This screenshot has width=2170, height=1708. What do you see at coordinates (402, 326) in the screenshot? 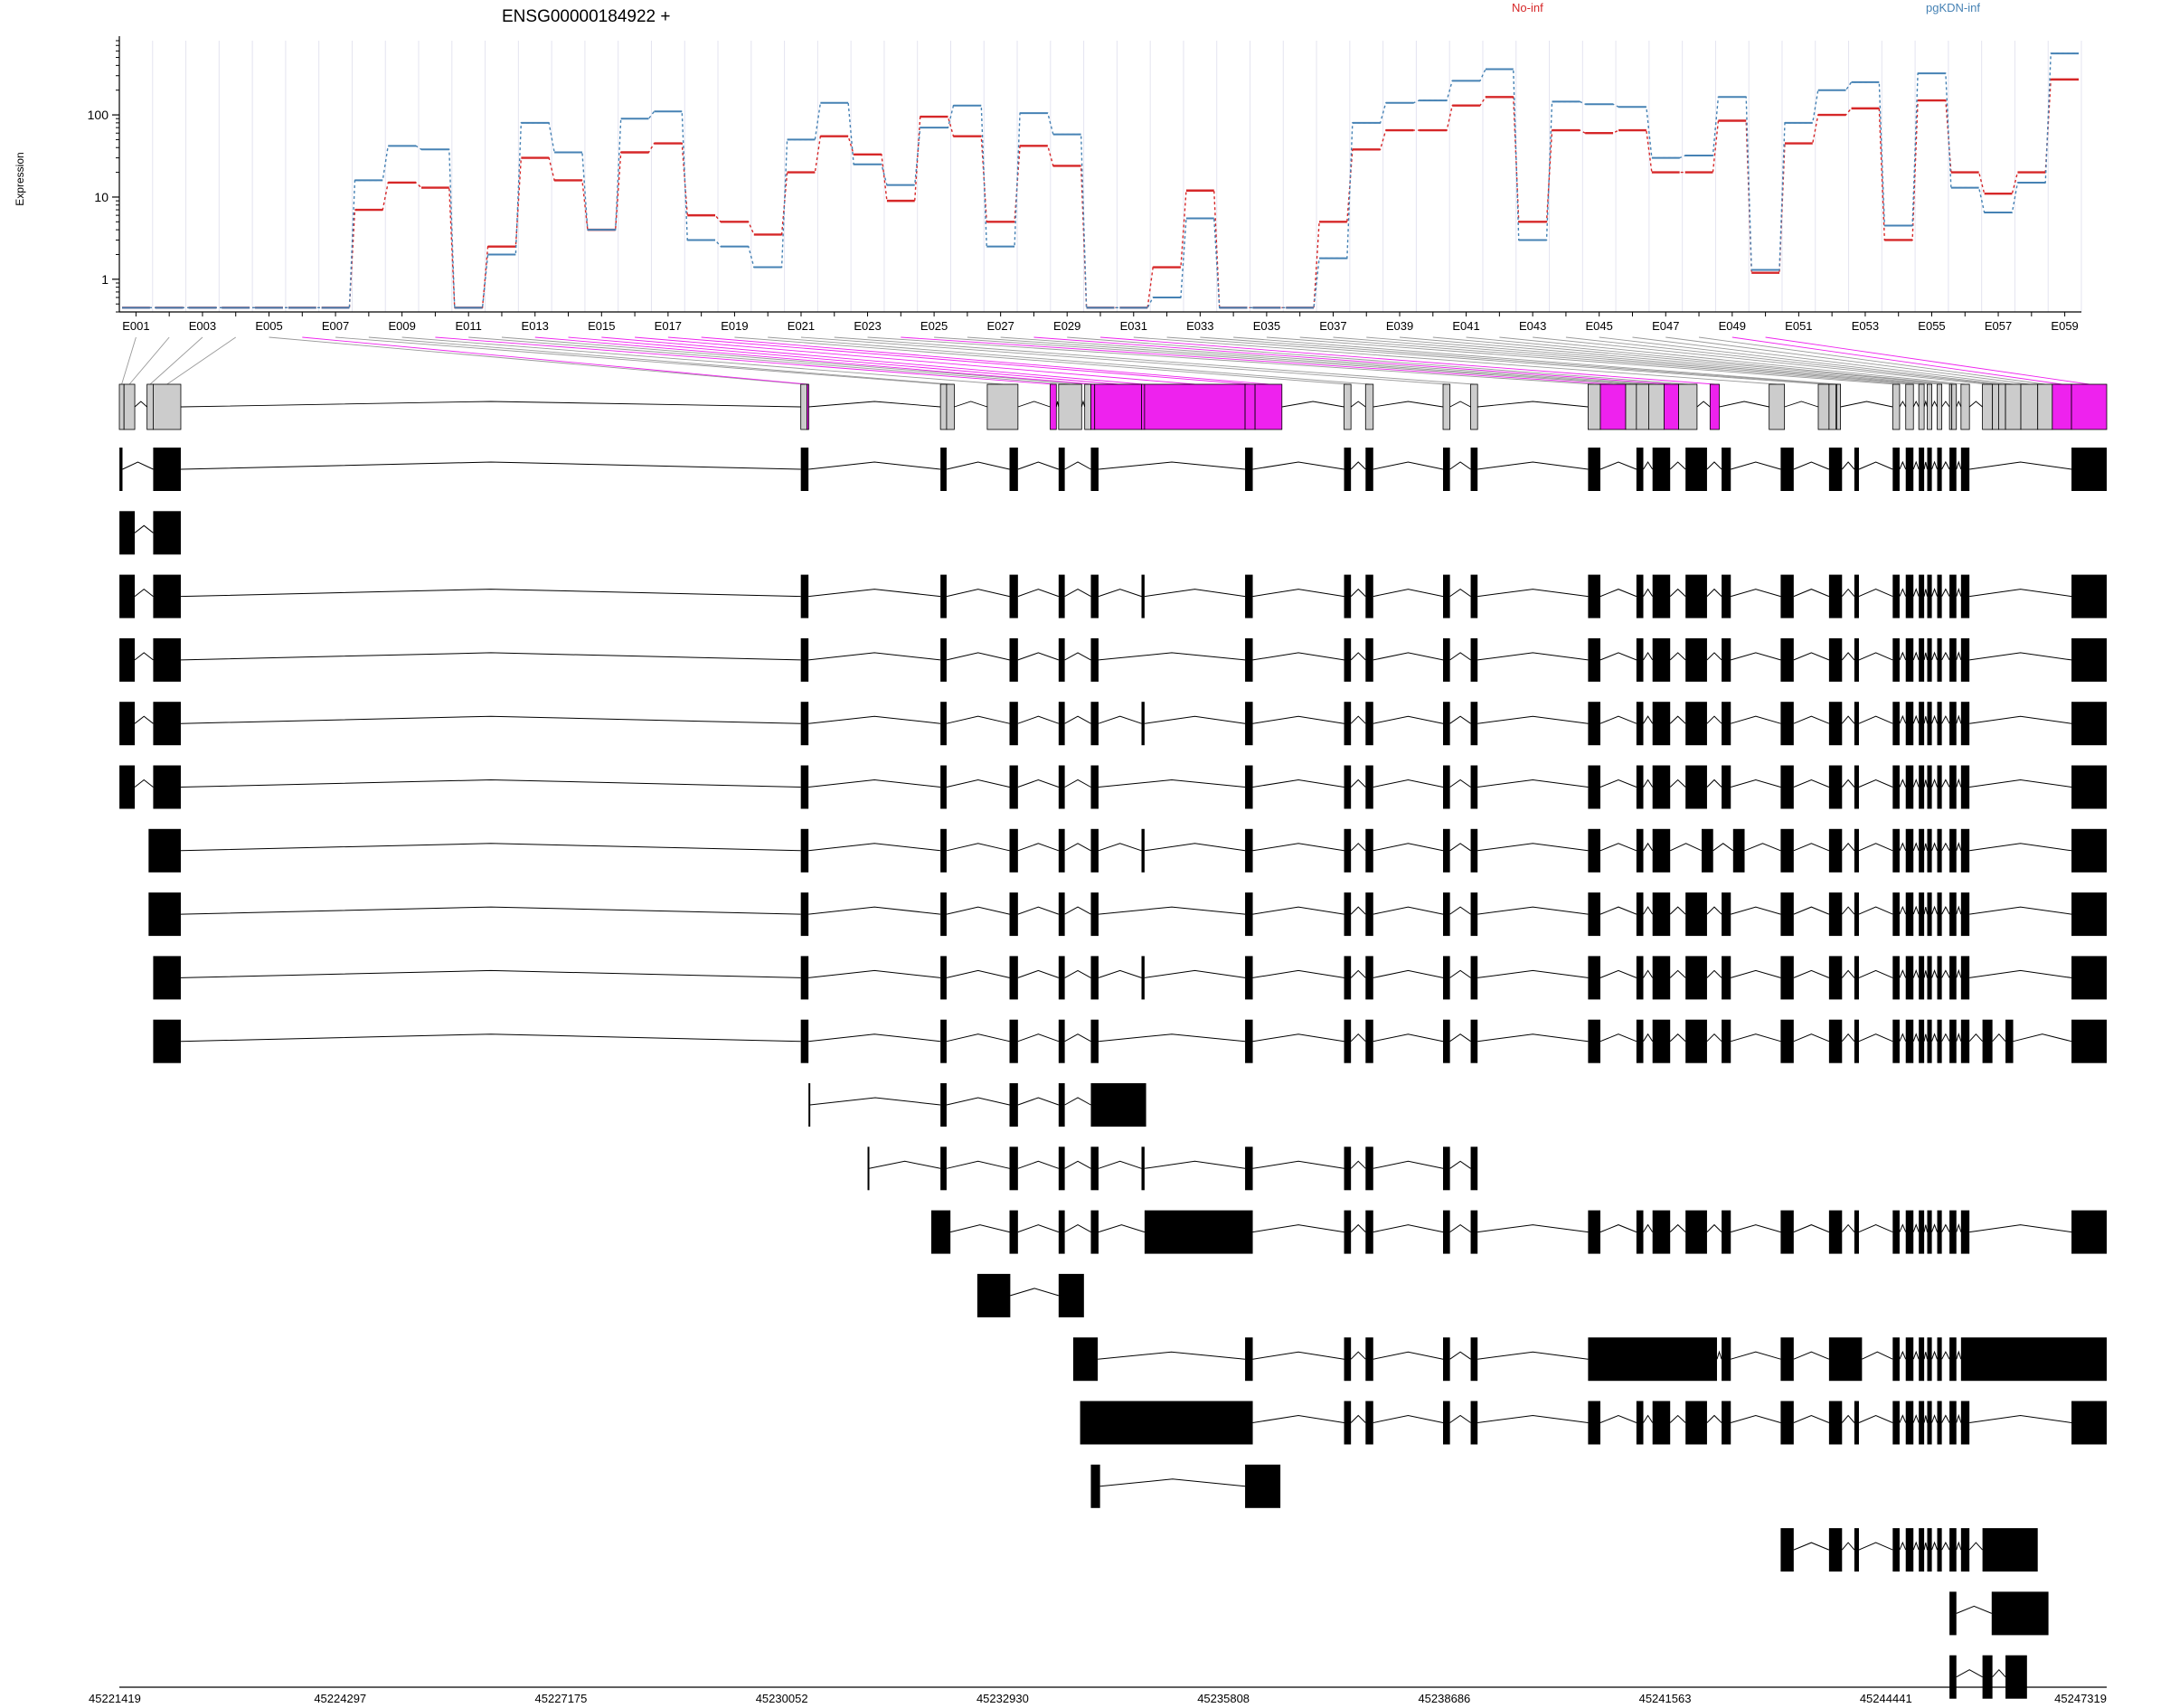
I see `x-tick-label: E009` at bounding box center [402, 326].